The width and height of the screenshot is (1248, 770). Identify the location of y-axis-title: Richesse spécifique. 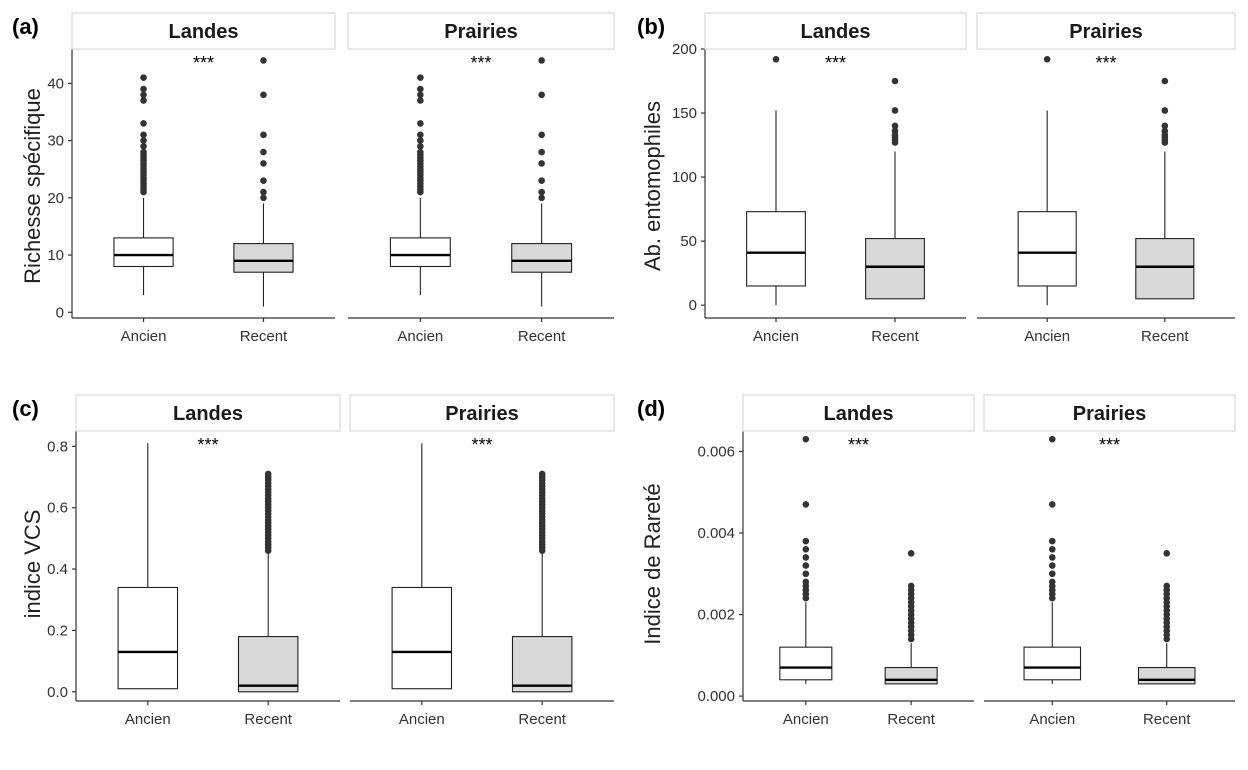
(32, 186).